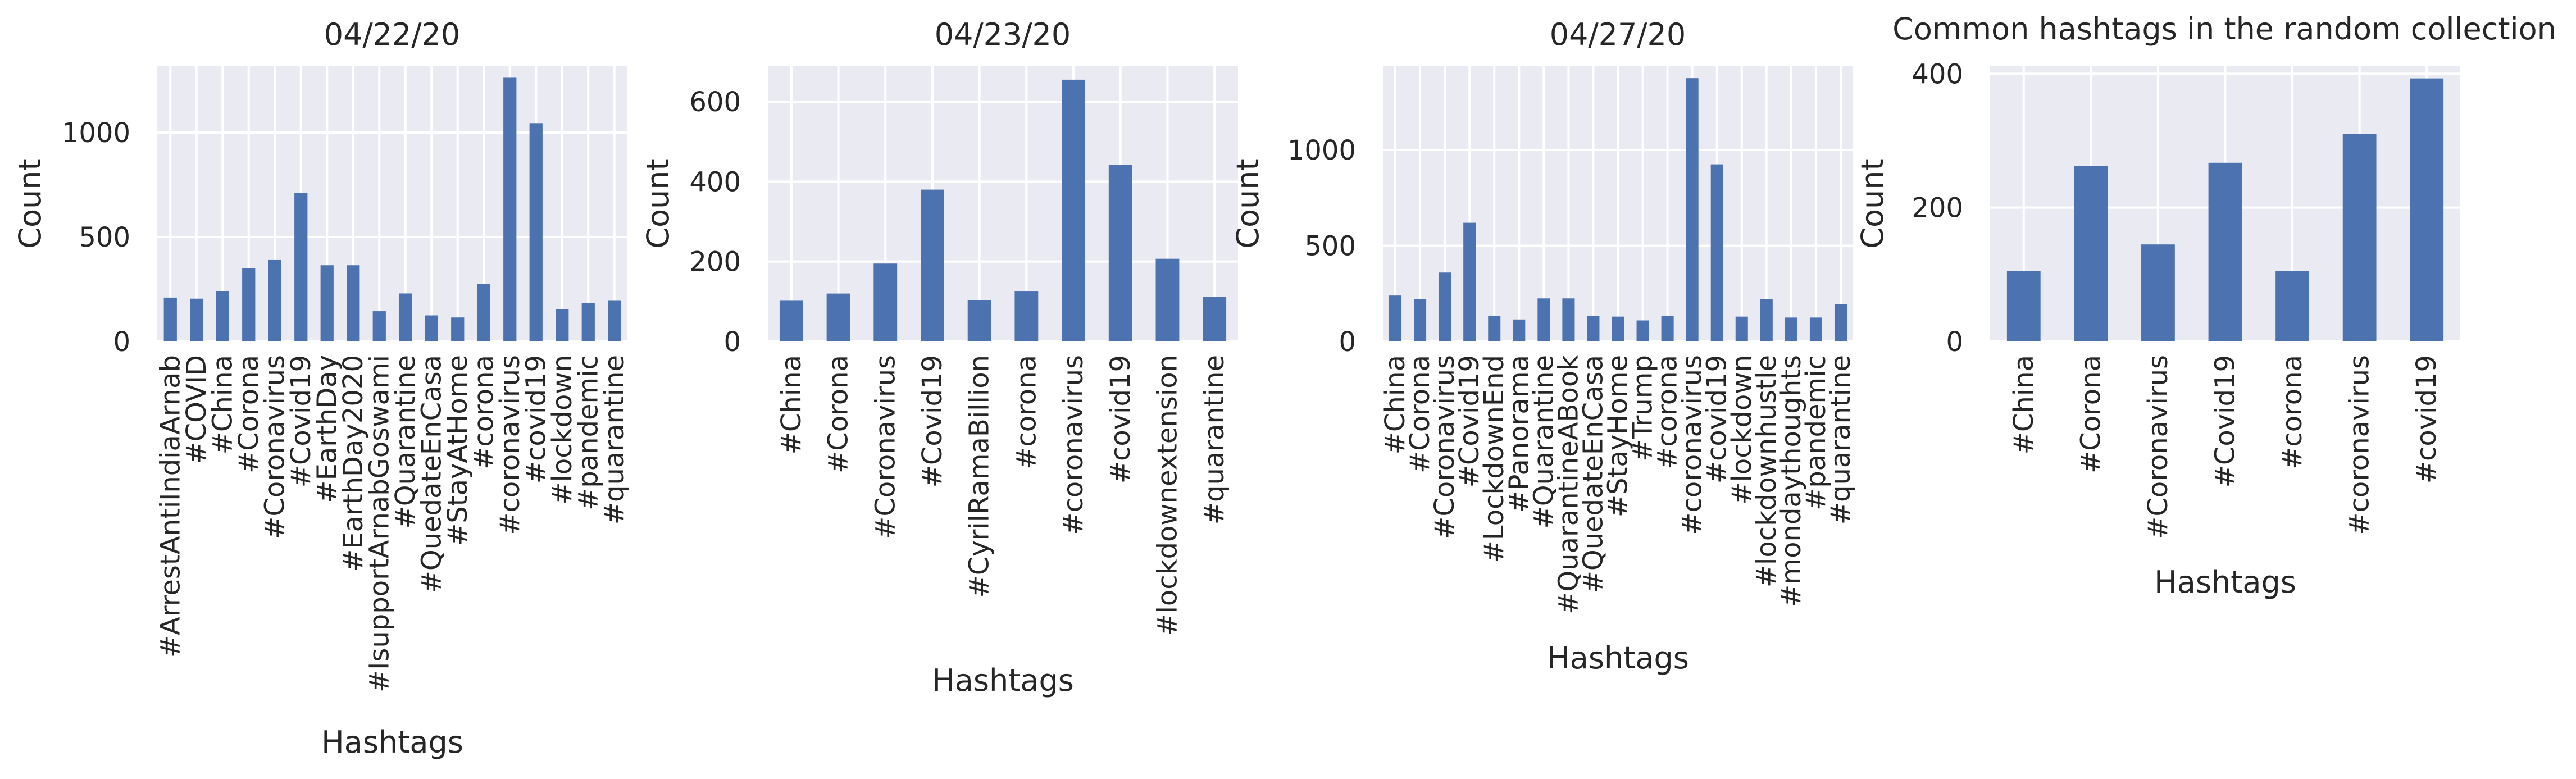 This screenshot has height=779, width=2576. I want to click on chart1-x-tick-label: #StayAtHome, so click(458, 450).